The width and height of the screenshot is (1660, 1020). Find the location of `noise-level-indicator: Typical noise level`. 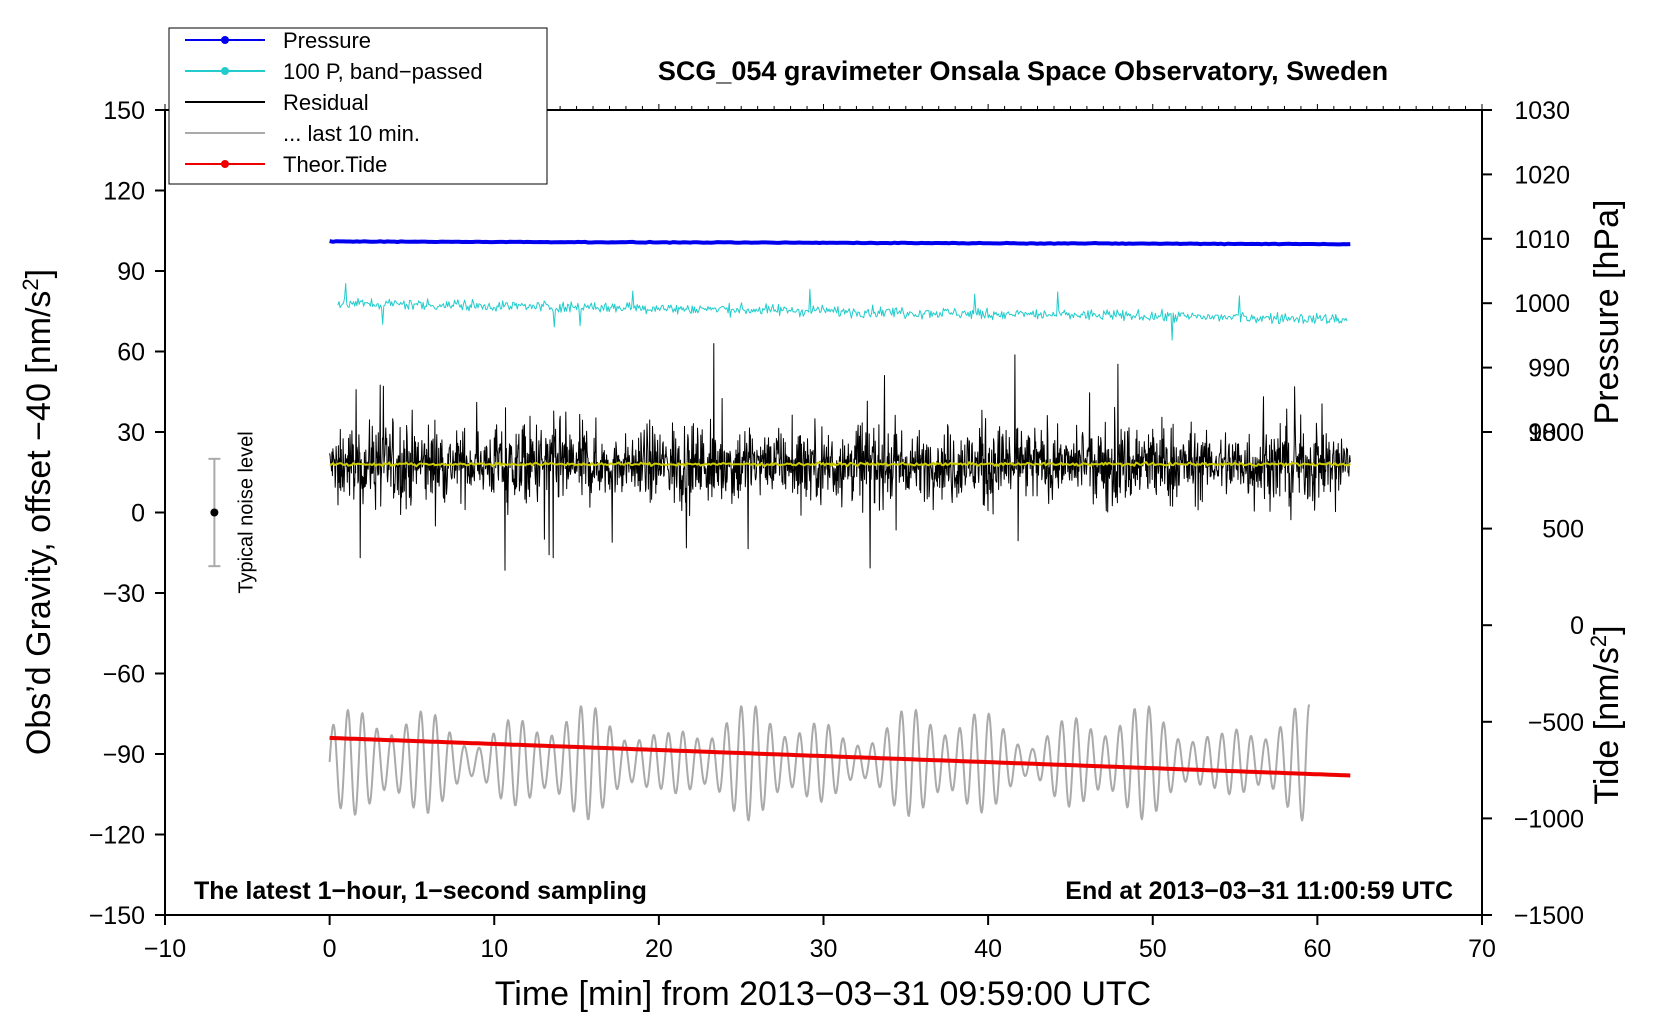

noise-level-indicator: Typical noise level is located at coordinates (232, 512).